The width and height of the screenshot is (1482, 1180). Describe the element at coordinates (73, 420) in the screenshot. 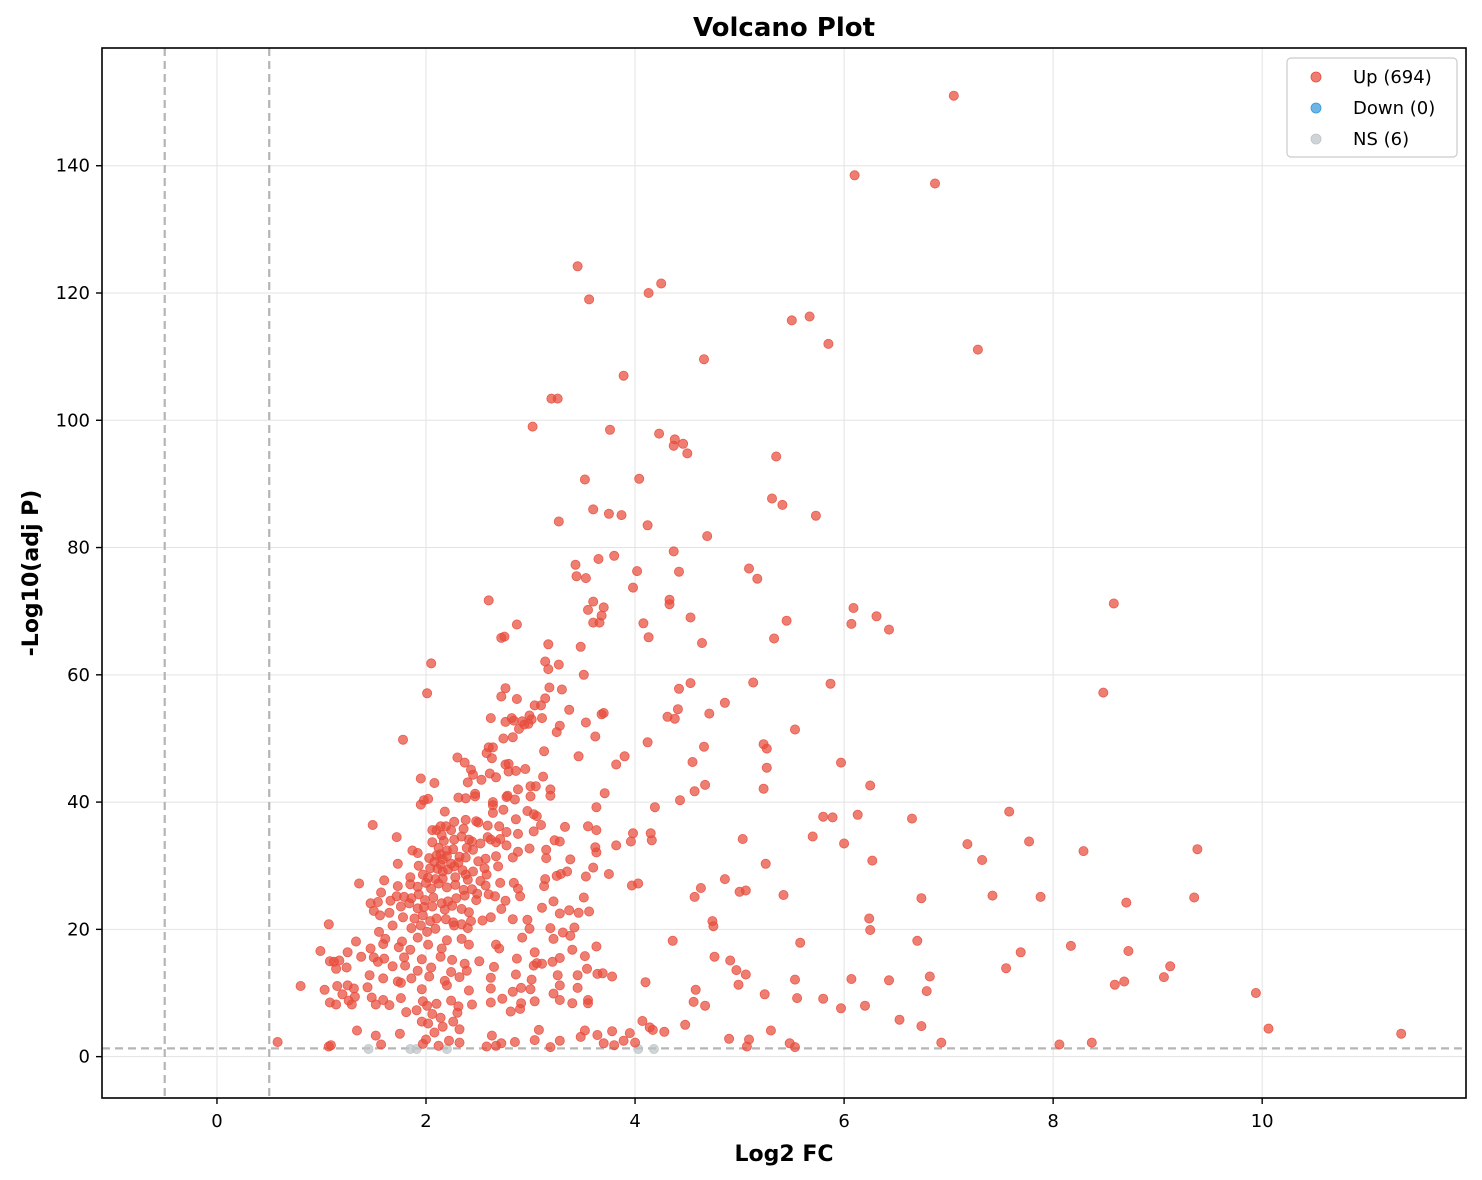

I see `y-tick-label: 100` at that location.